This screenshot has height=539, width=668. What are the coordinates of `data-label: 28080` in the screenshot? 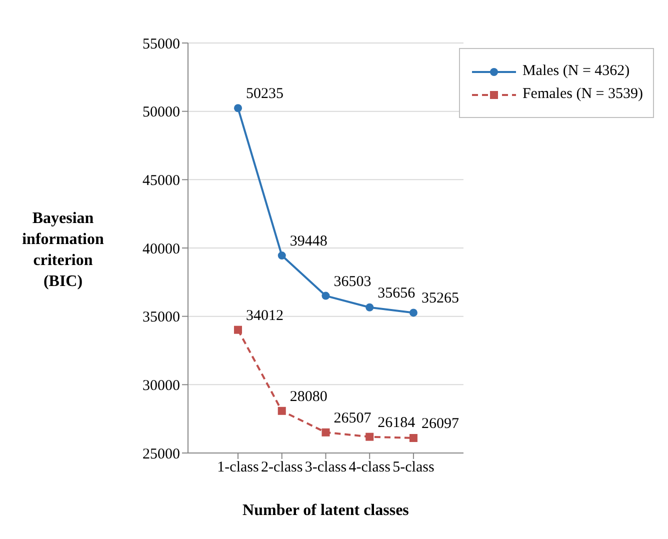 It's located at (309, 396).